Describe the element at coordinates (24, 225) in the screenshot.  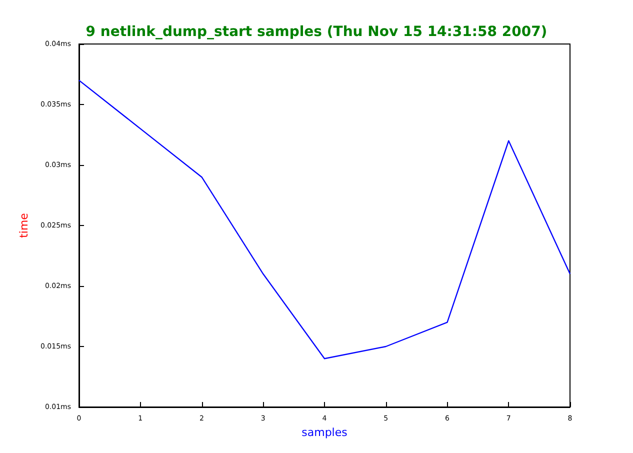
I see `y-axis-title: time` at that location.